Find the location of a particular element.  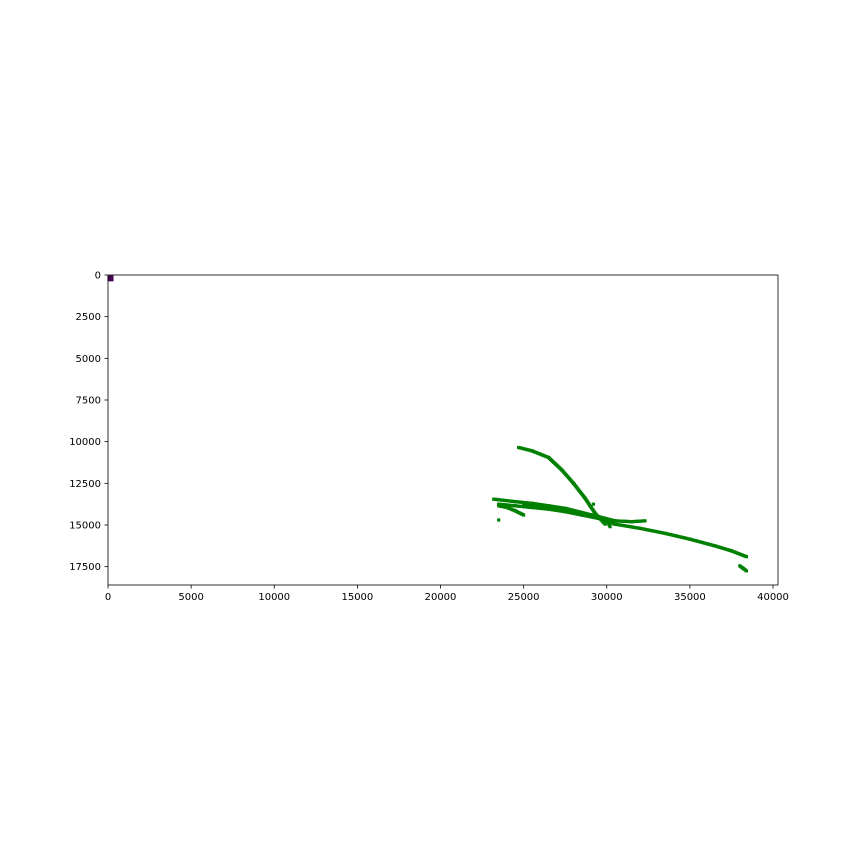

y-axis: 0 2500 5000 7500 10000 12500 15000 17500 is located at coordinates (88, 422).